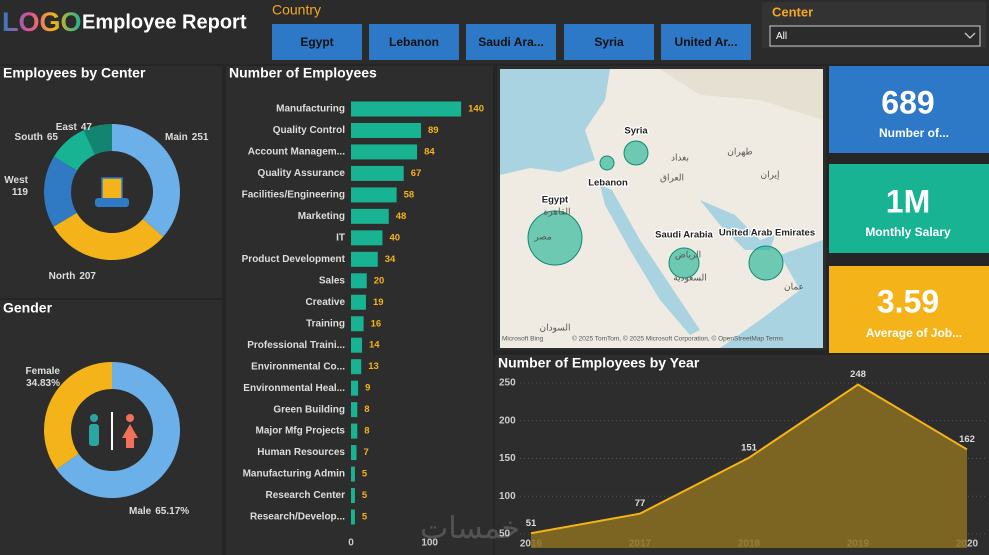 This screenshot has width=989, height=555. What do you see at coordinates (531, 523) in the screenshot?
I see `data-label: 51` at bounding box center [531, 523].